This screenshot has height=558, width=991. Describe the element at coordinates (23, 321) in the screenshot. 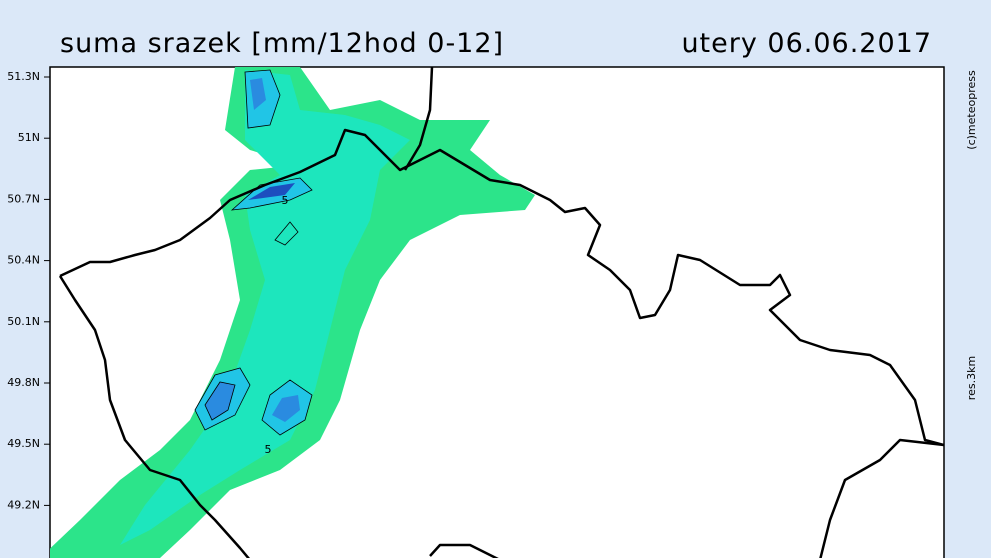

I see `latitude-label: 50.1N` at that location.